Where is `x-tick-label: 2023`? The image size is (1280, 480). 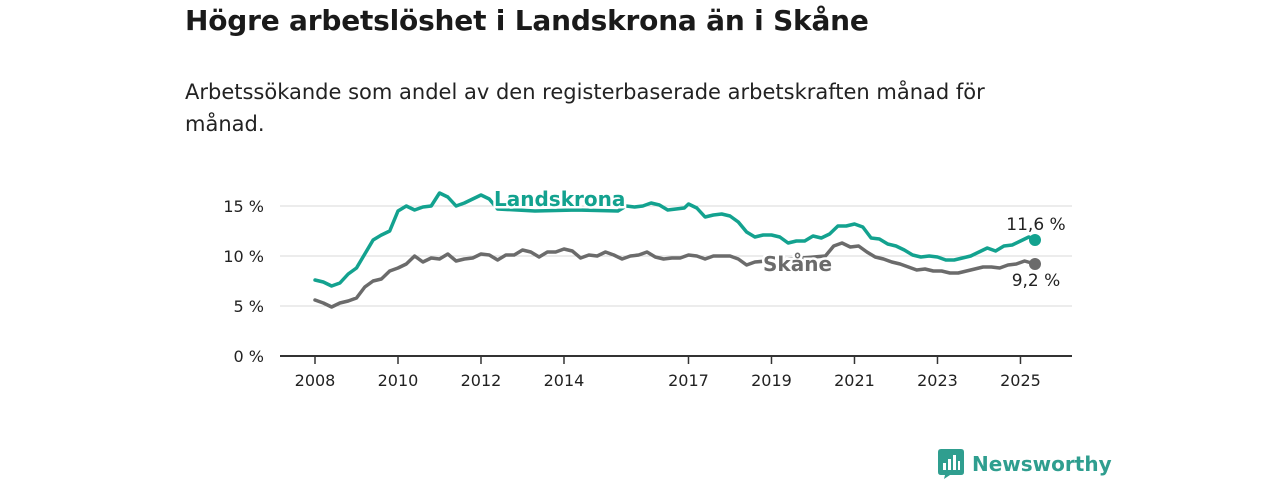
x-tick-label: 2023 is located at coordinates (937, 380).